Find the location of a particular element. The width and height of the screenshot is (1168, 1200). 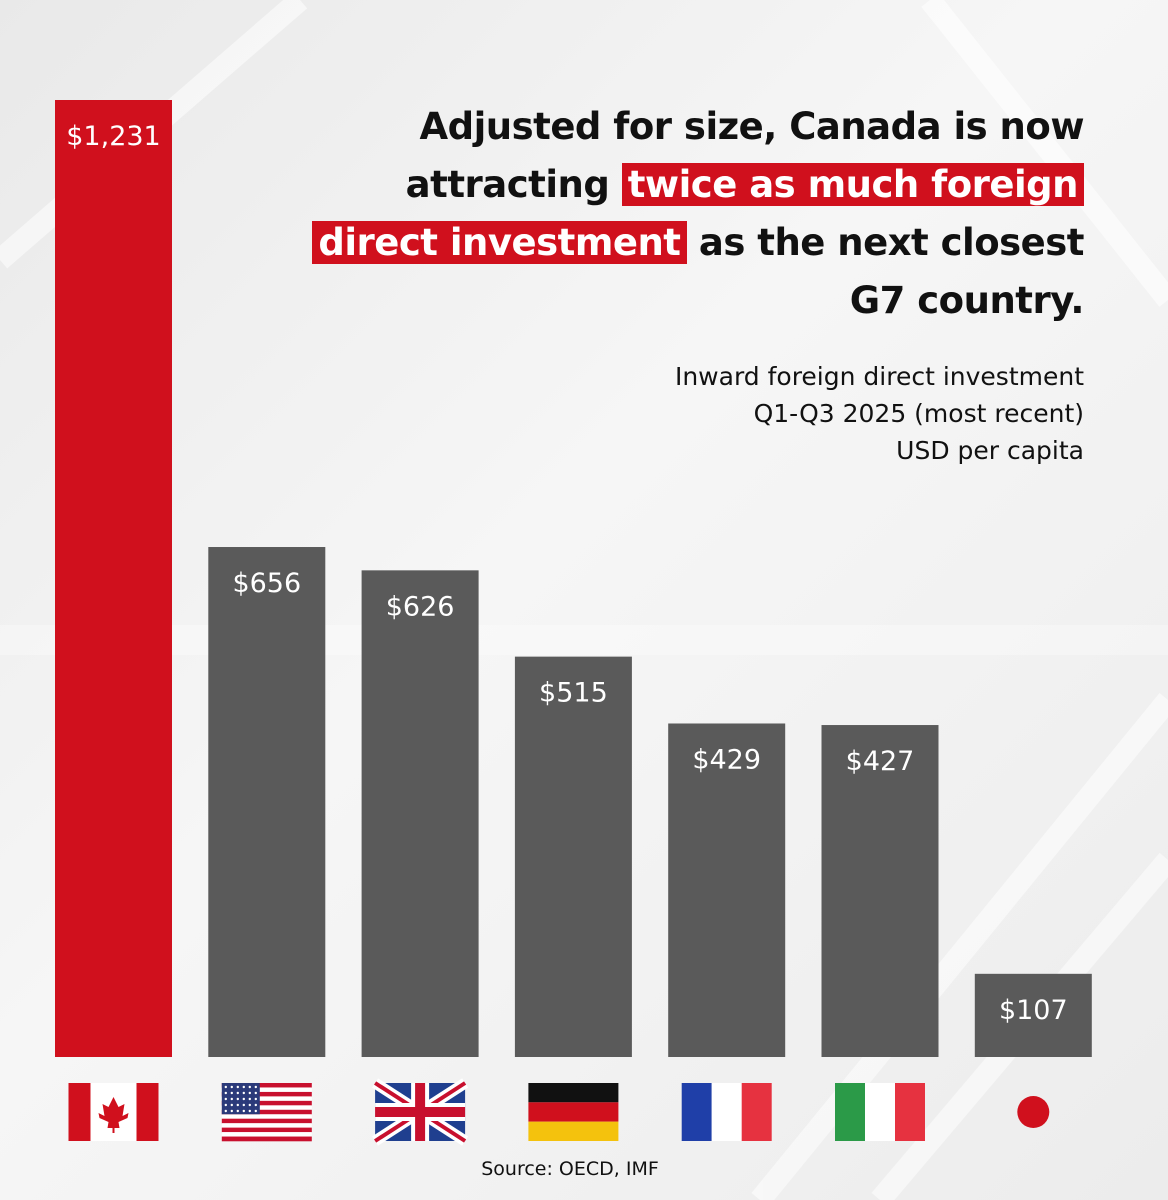

title-highlight-1: twice as much foreign is located at coordinates (852, 184).